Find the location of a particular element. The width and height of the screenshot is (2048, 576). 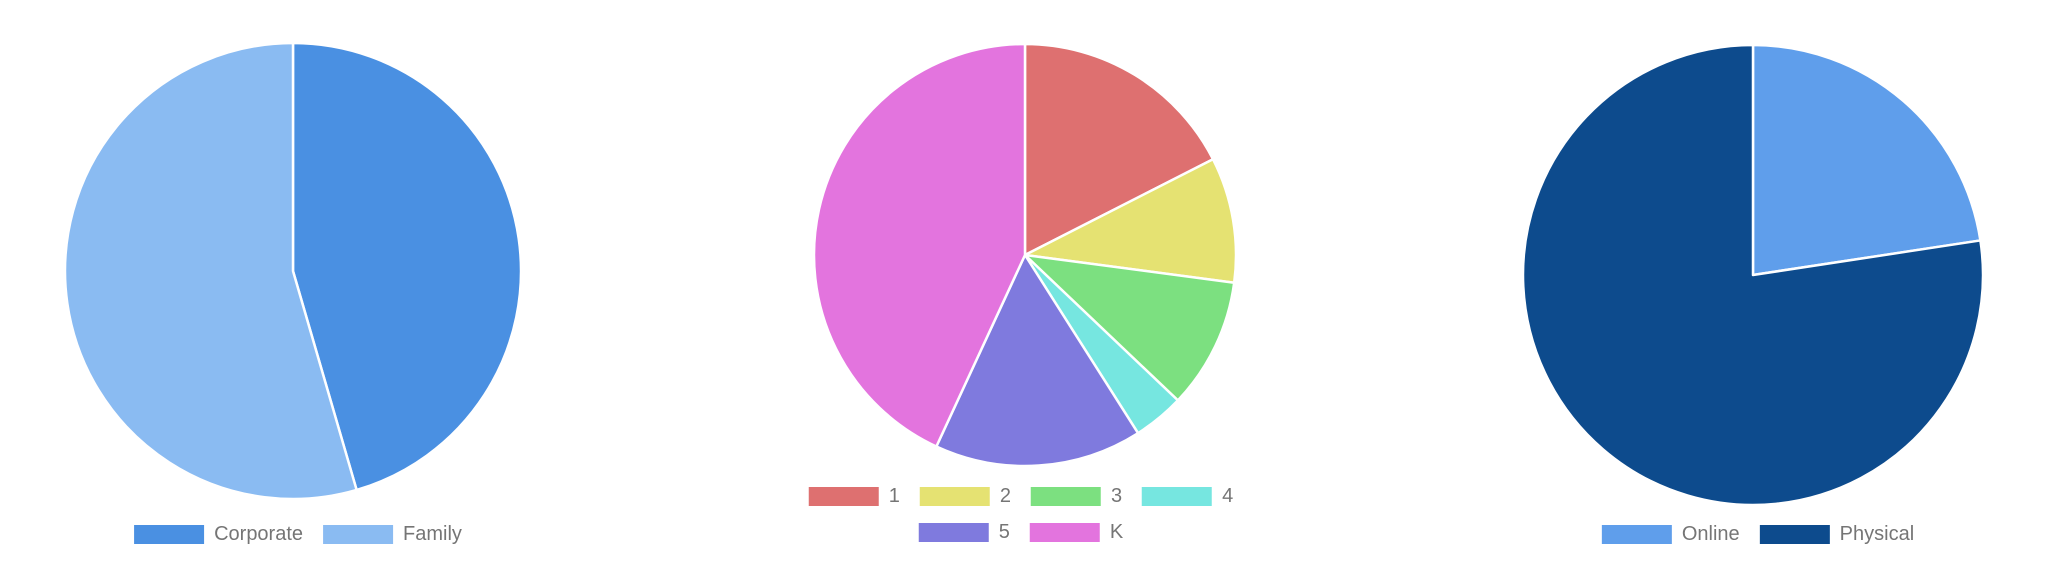

legend-item-1: 1 is located at coordinates (854, 496).